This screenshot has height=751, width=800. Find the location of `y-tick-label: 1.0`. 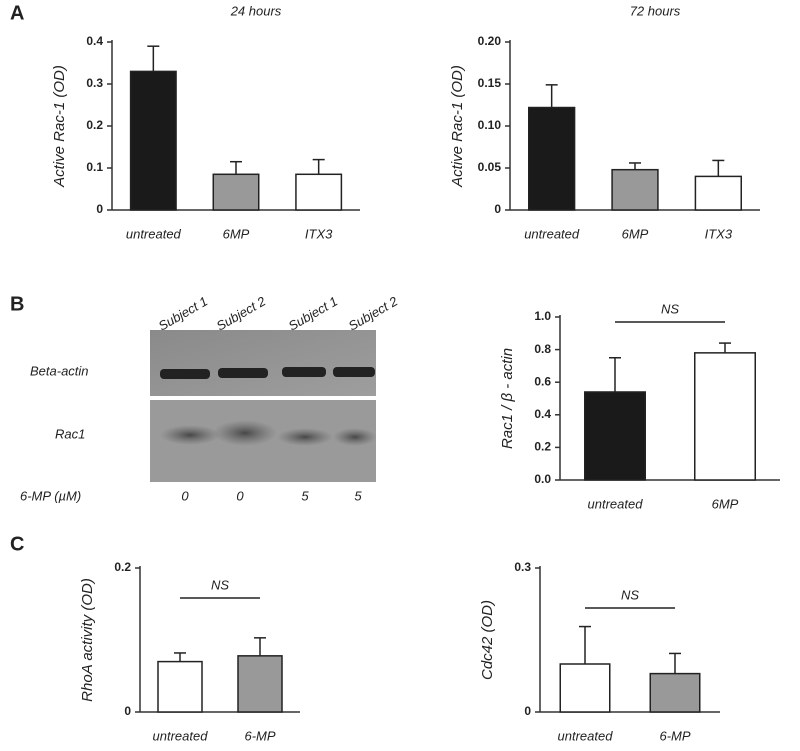

y-tick-label: 1.0 is located at coordinates (542, 316).